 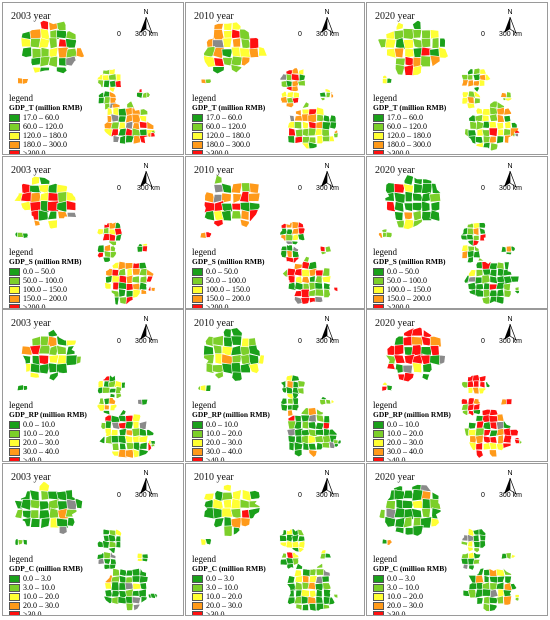 I want to click on legend-item: 120.0 – 180.0, so click(x=45, y=135).